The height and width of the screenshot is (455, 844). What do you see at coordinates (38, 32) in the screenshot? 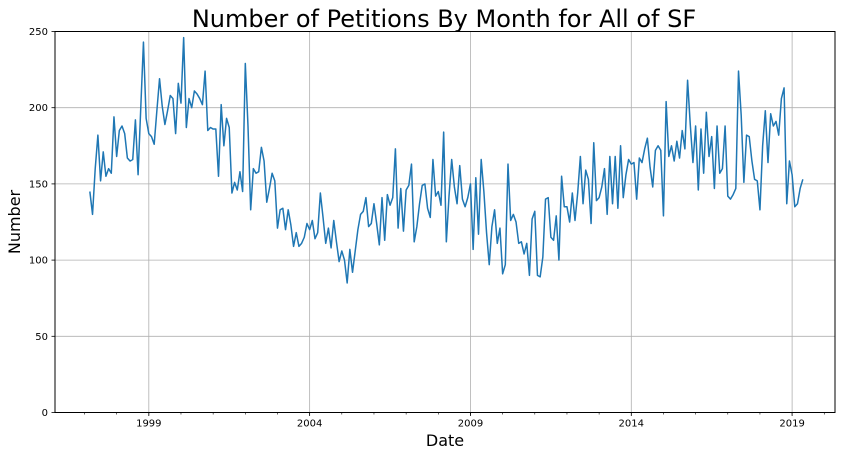
I see `y-tick-label: 250` at bounding box center [38, 32].